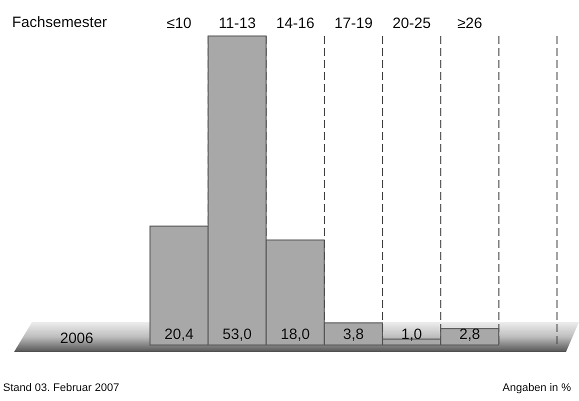 The width and height of the screenshot is (579, 401). What do you see at coordinates (469, 23) in the screenshot?
I see `x-tick-label: ≥26` at bounding box center [469, 23].